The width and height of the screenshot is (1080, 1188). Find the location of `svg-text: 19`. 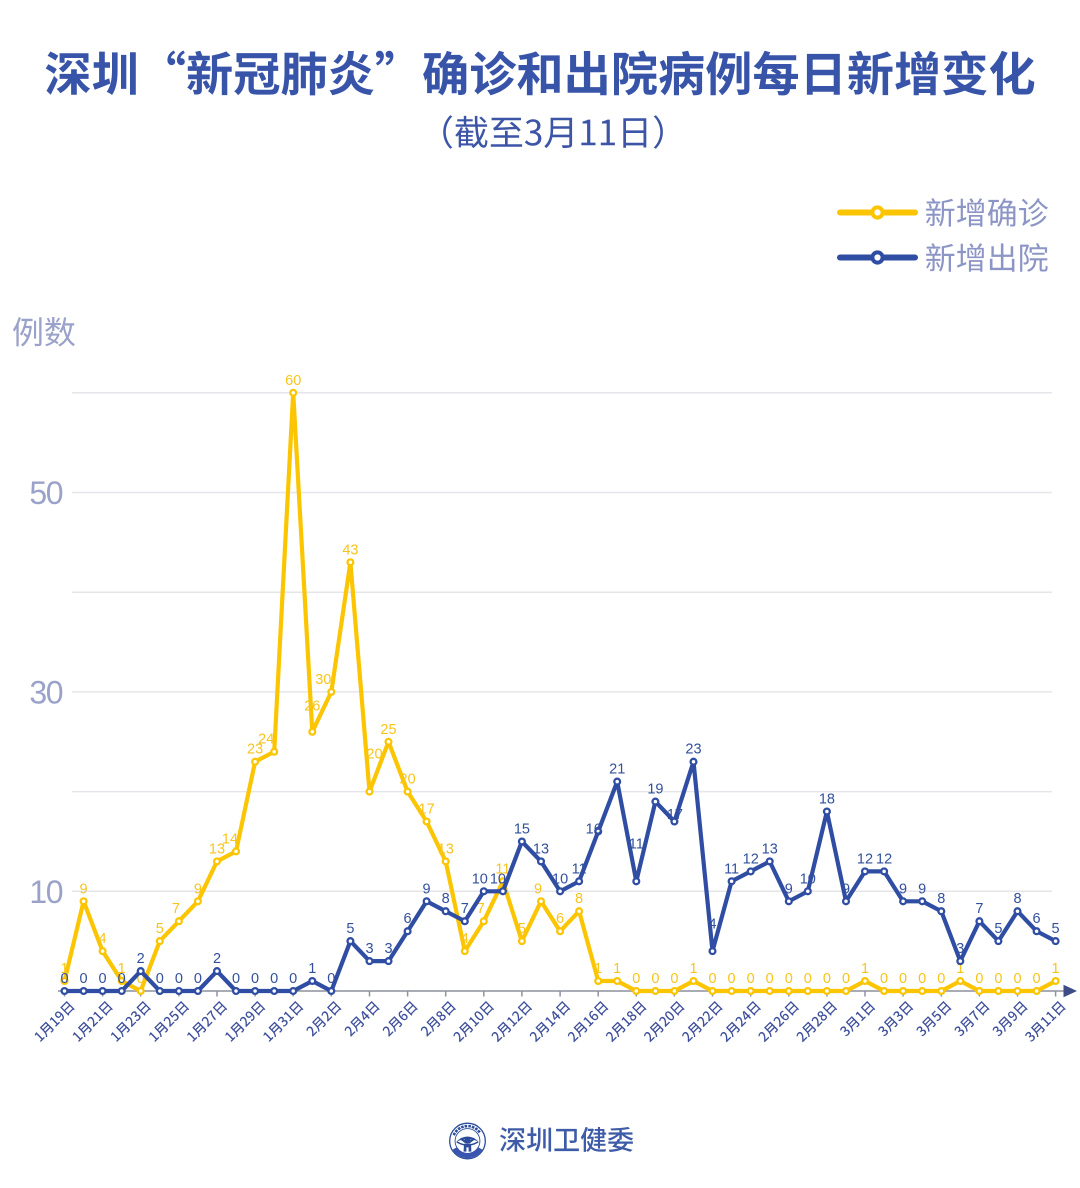

svg-text: 19 is located at coordinates (655, 790).